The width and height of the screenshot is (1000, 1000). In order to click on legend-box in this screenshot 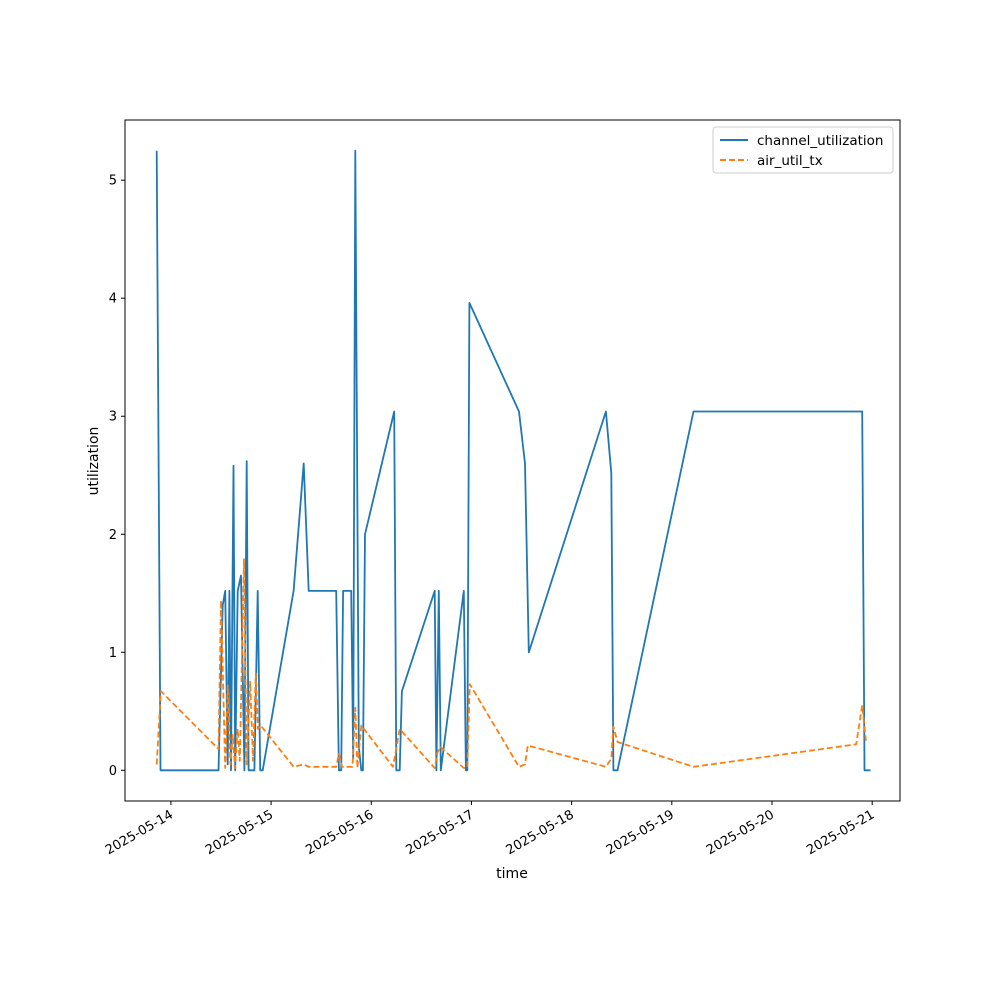, I will do `click(803, 150)`.